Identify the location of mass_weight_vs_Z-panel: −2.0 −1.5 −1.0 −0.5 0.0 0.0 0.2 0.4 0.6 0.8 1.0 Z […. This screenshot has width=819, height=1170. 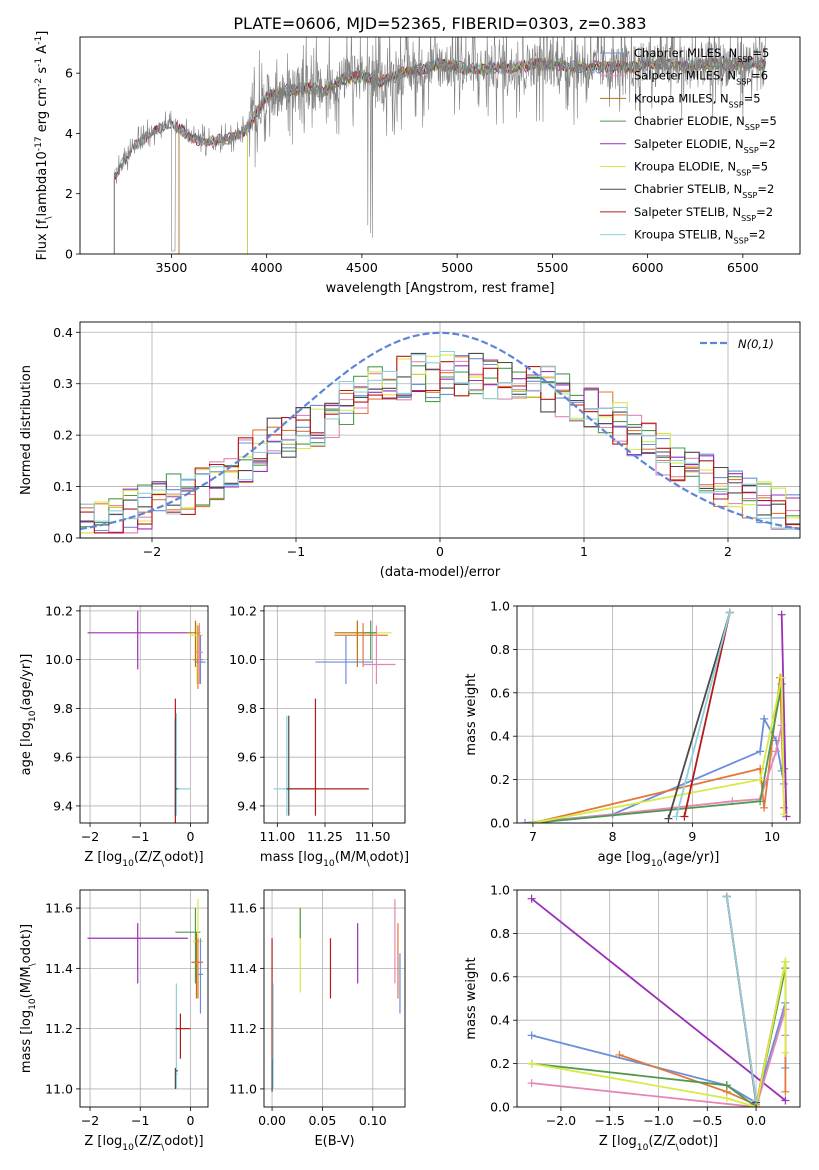
(632, 1018).